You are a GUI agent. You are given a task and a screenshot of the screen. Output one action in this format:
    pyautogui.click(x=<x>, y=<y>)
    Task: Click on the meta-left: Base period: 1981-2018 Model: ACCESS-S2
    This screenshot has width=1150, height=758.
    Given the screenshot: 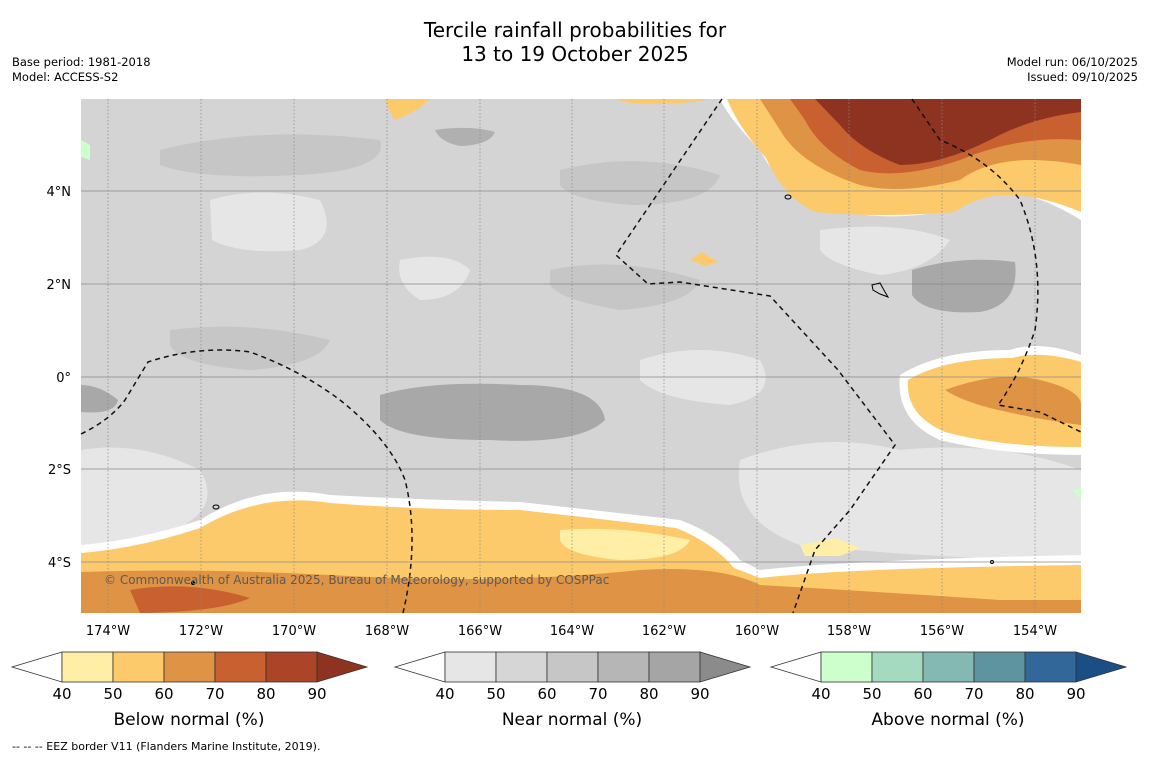 What is the action you would take?
    pyautogui.click(x=81, y=70)
    